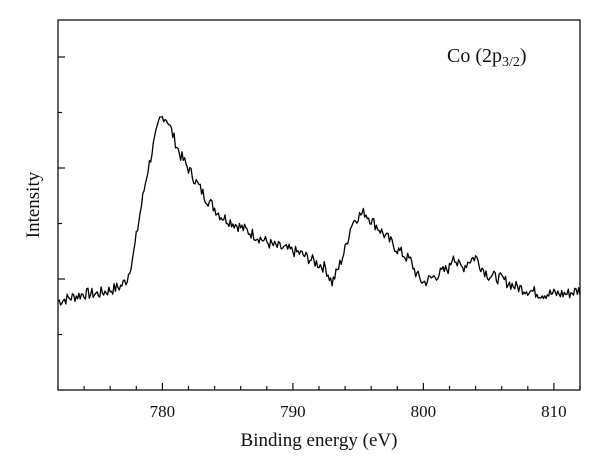 The width and height of the screenshot is (600, 471). I want to click on y-axis-label: Intensity, so click(33, 204).